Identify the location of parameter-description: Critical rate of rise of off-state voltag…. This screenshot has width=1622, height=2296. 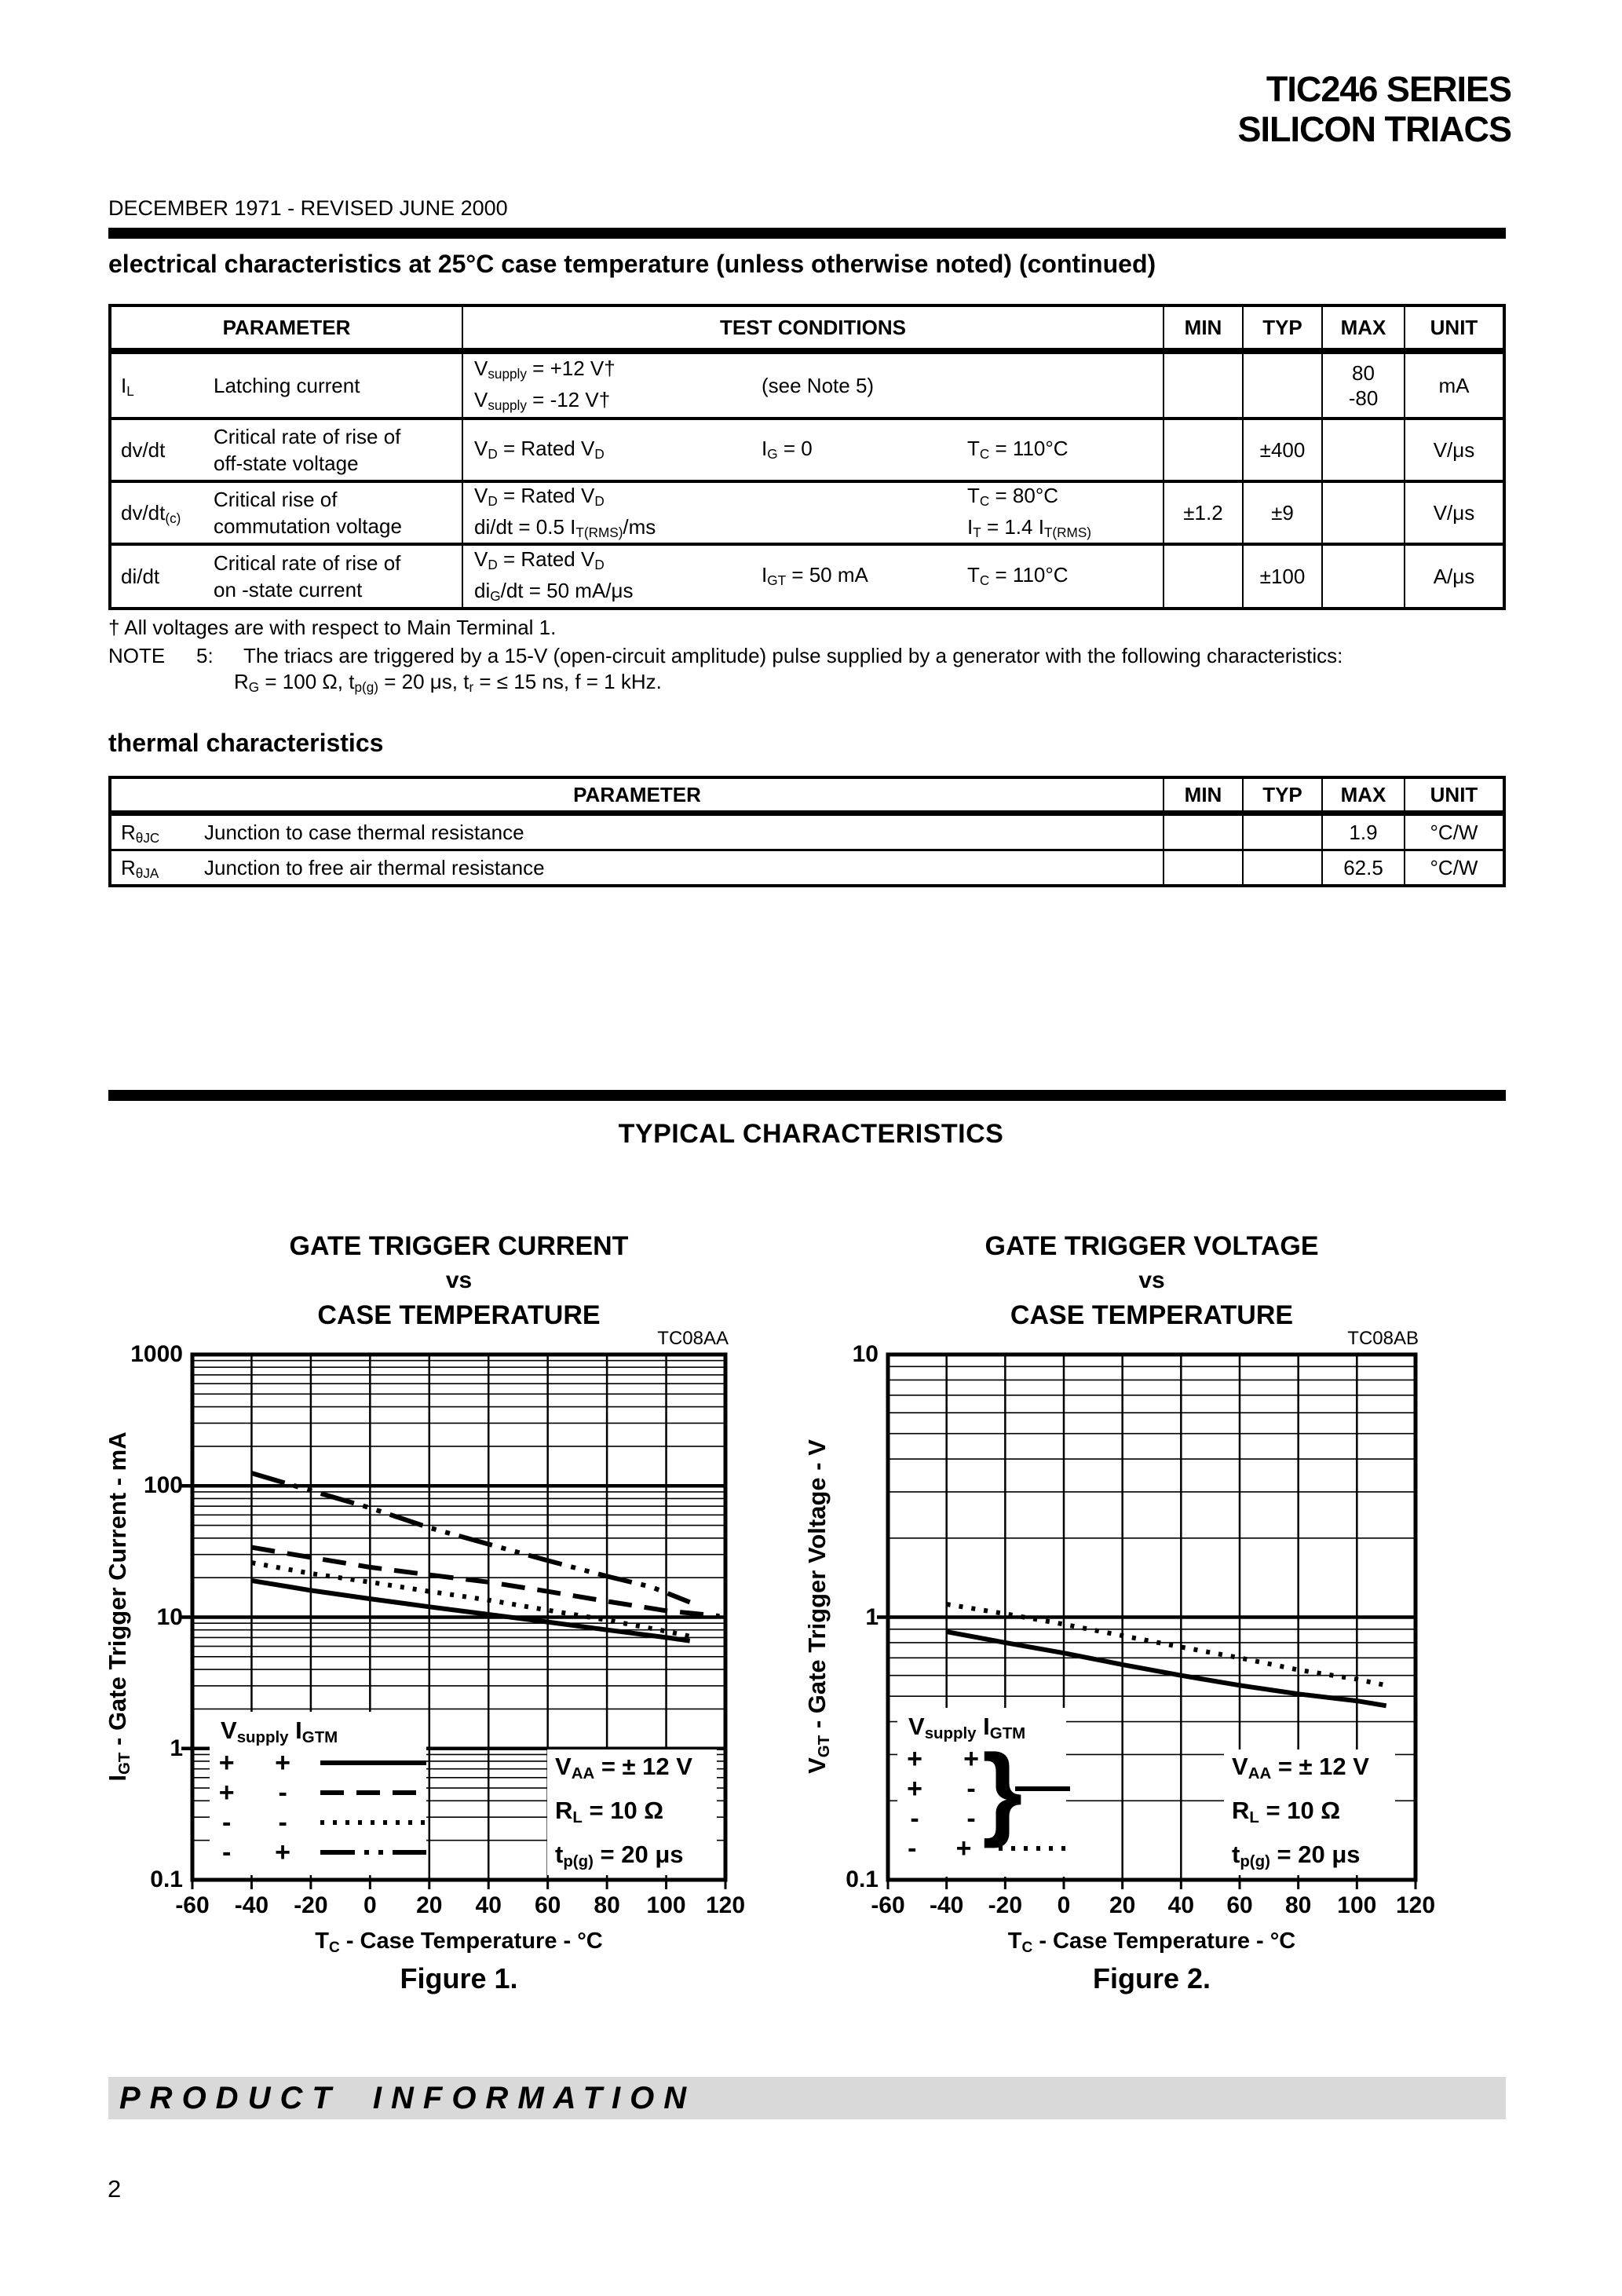
(307, 450).